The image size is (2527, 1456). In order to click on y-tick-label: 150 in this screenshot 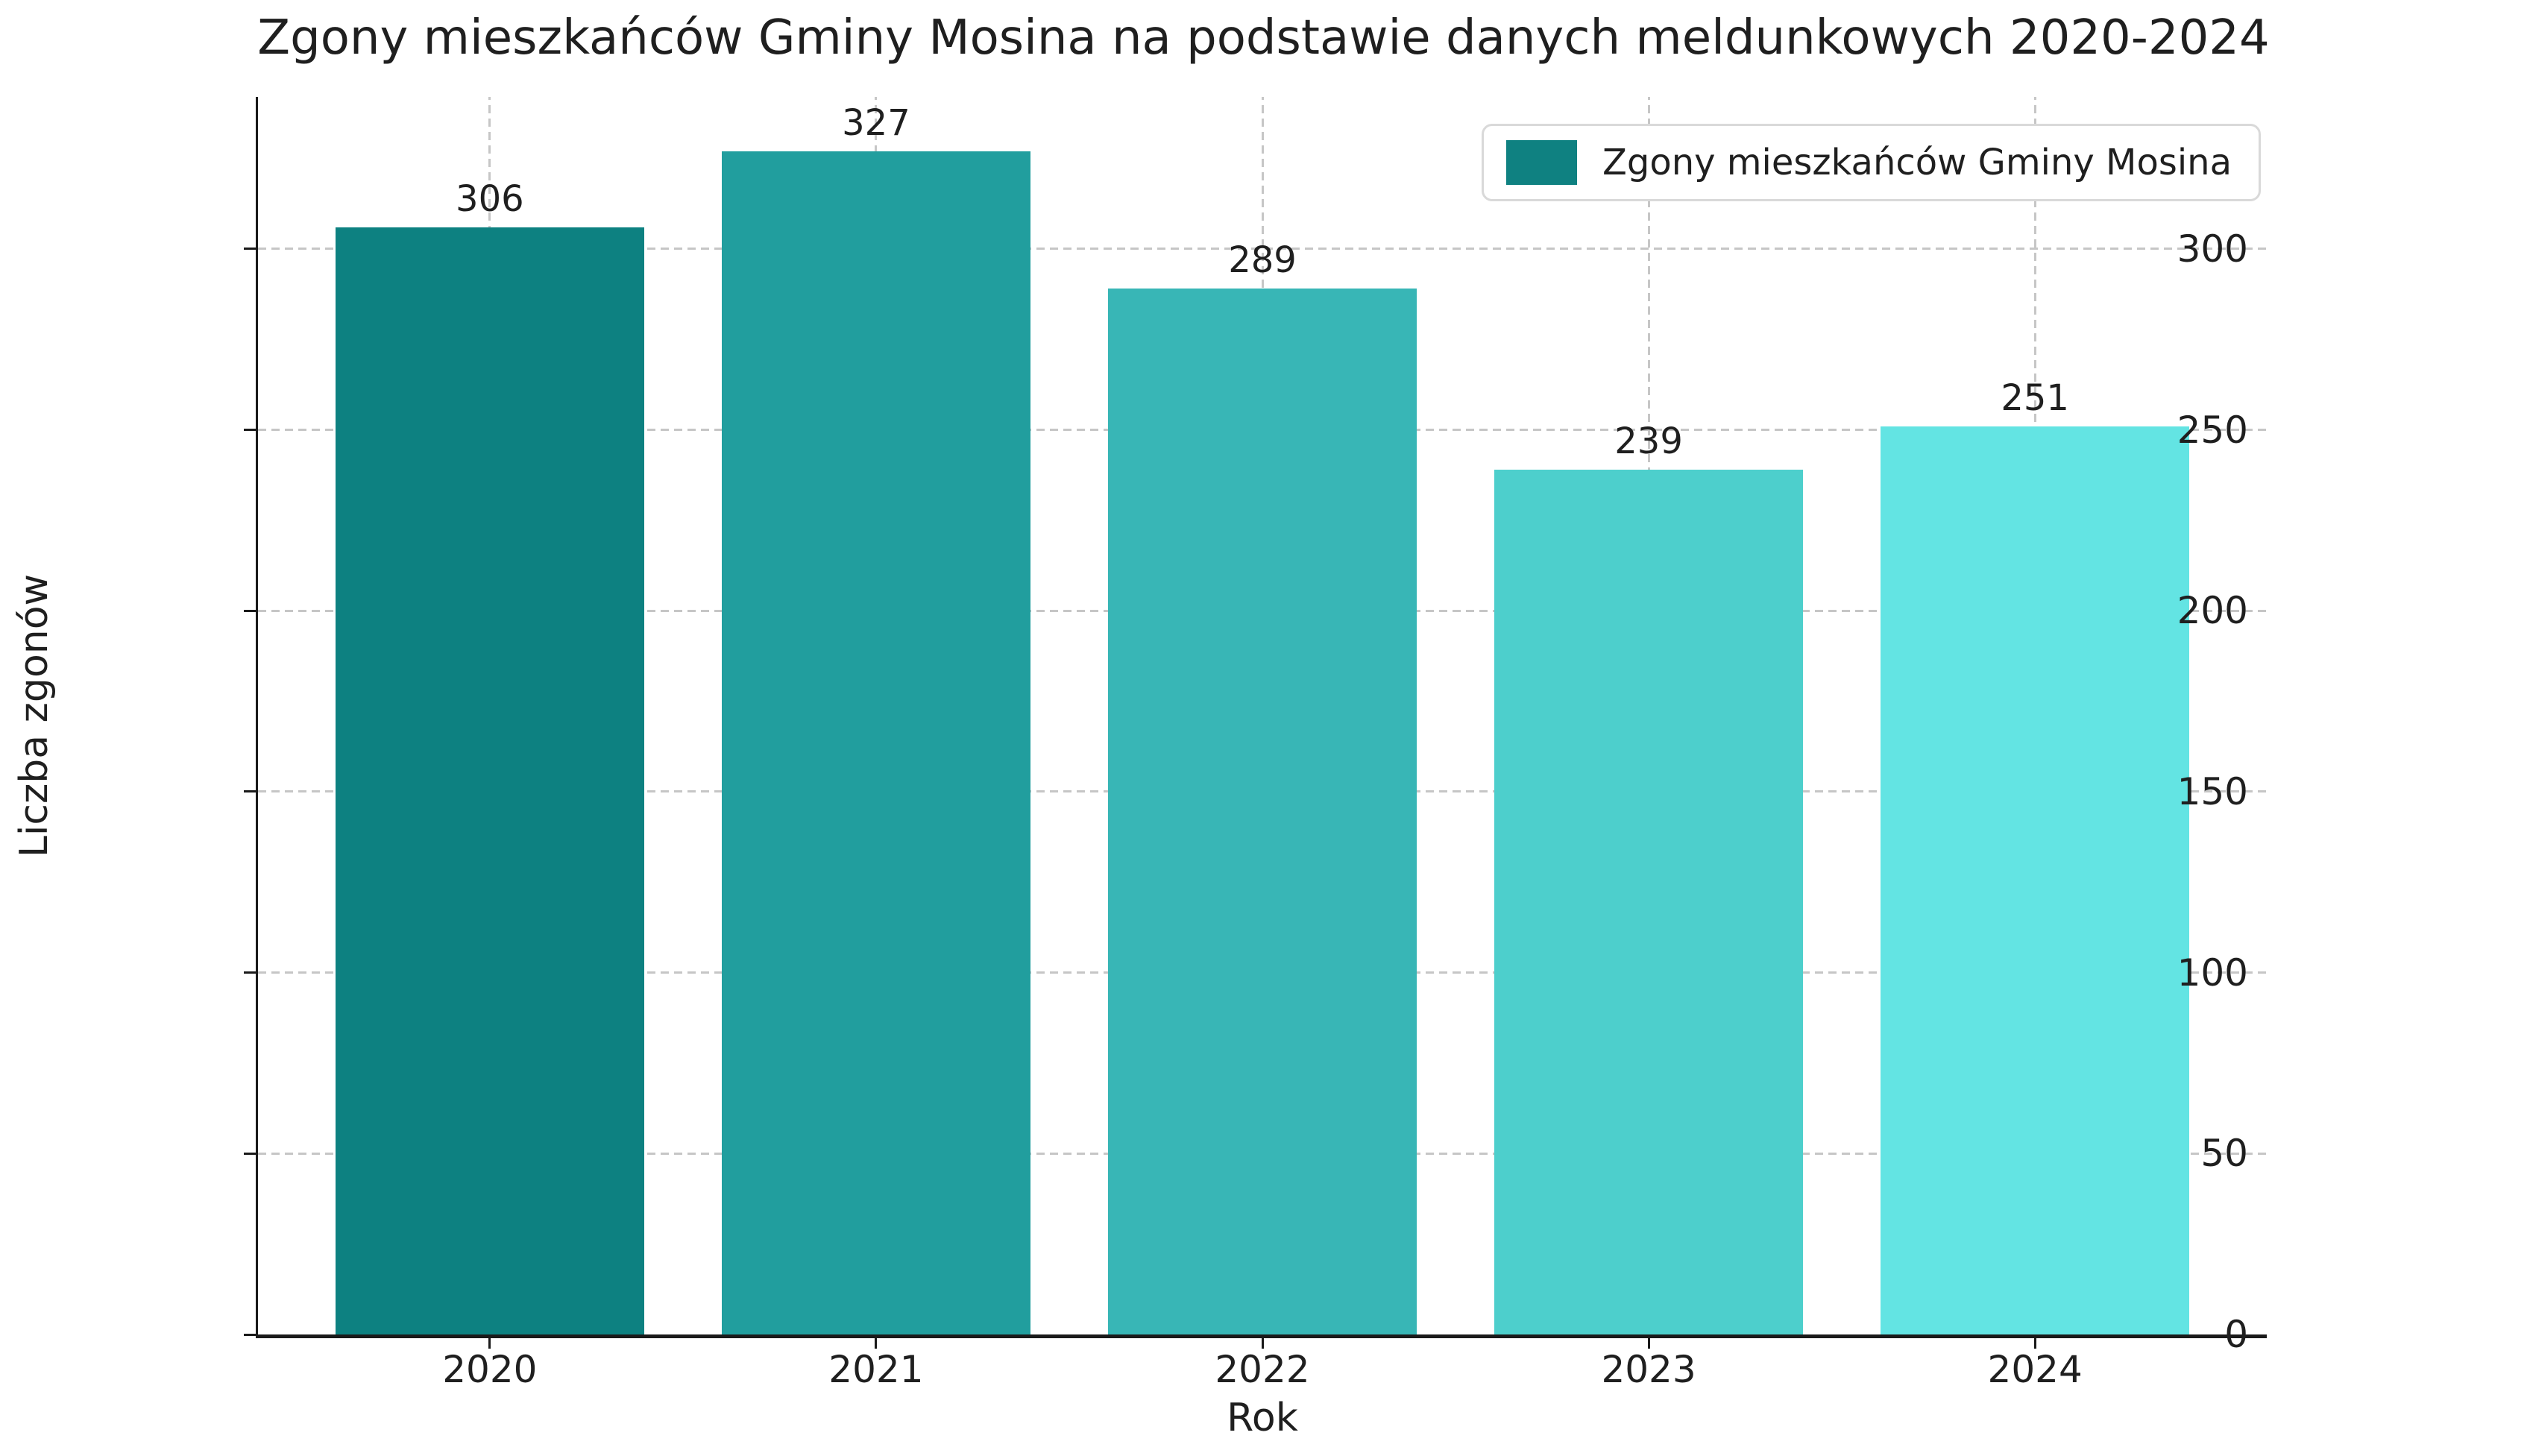, I will do `click(2212, 791)`.